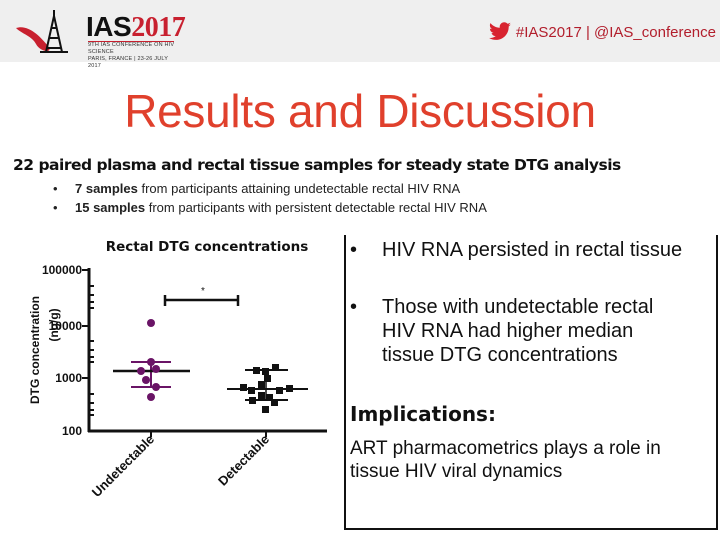 This screenshot has height=540, width=720. I want to click on twitter-handle-text: #IAS2017 | @IAS_conference, so click(615, 32).